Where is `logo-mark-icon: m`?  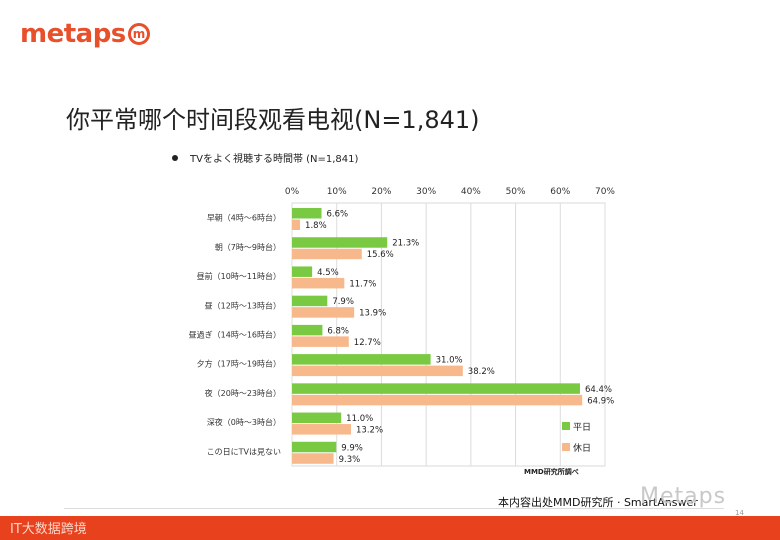 logo-mark-icon: m is located at coordinates (138, 34).